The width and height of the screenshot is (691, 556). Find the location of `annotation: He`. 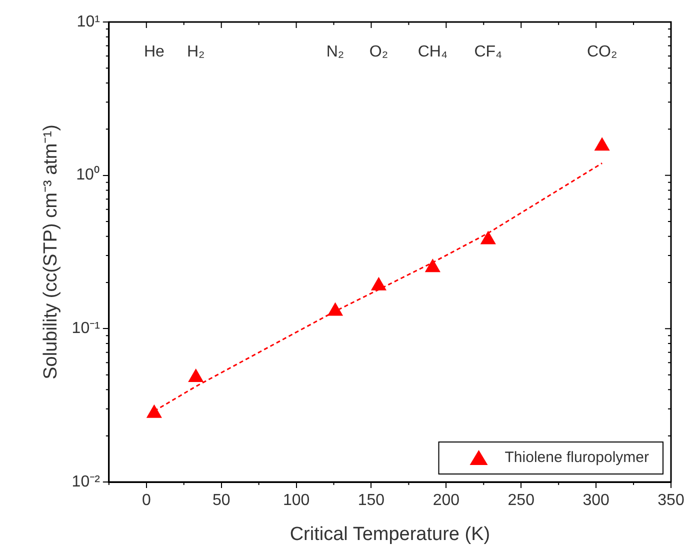

annotation: He is located at coordinates (154, 51).